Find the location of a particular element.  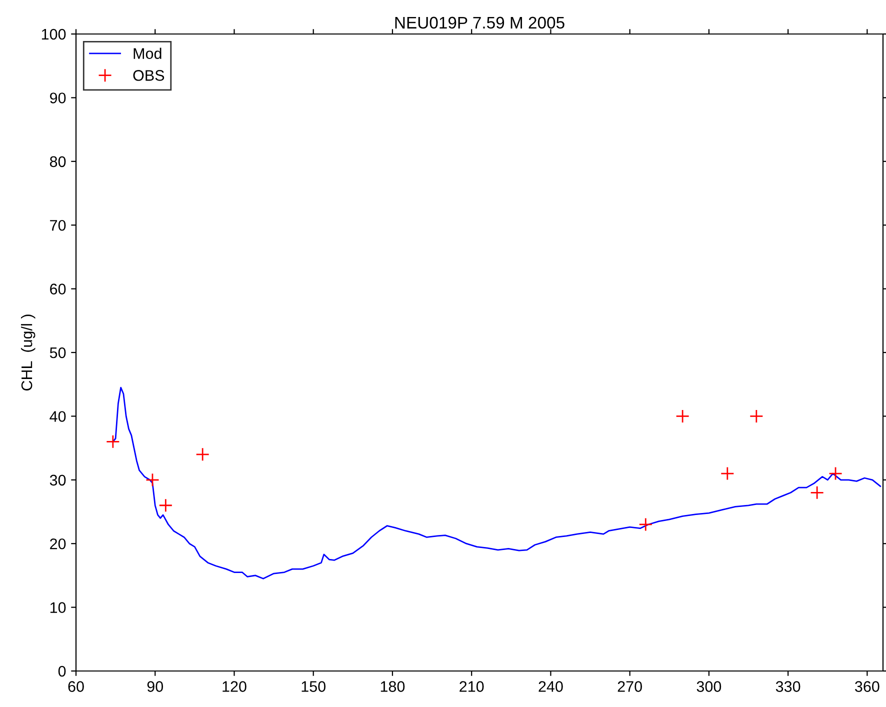

x-tick-label: 60 is located at coordinates (76, 686).